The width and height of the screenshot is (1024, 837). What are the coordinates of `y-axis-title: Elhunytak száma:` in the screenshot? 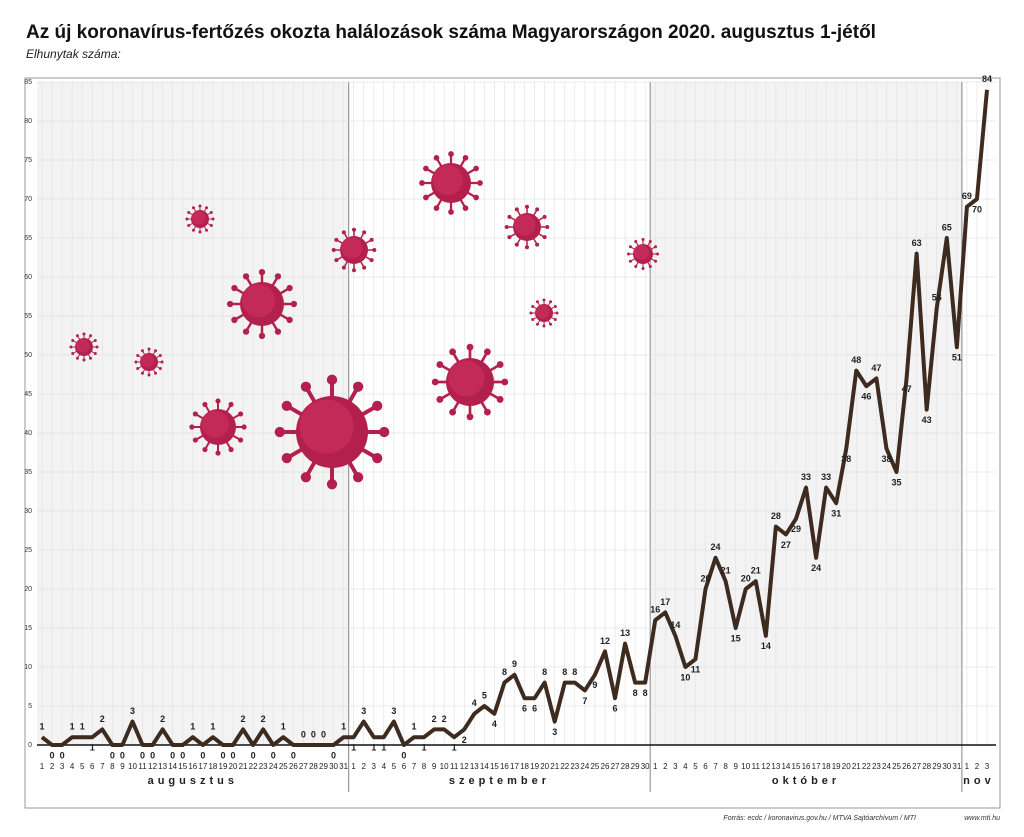 It's located at (73, 54).